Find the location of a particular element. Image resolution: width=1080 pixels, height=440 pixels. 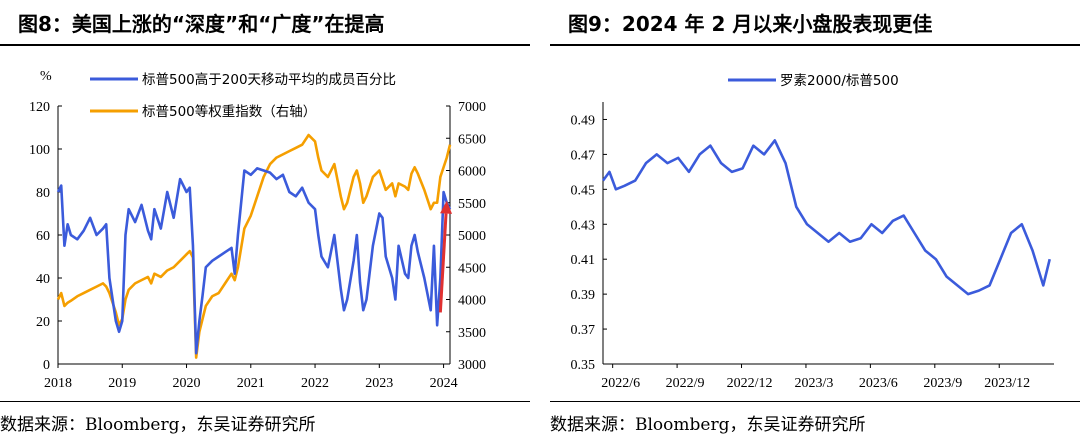

legend-label-equal-weight: 标普500等权重指数（右轴） is located at coordinates (229, 111).